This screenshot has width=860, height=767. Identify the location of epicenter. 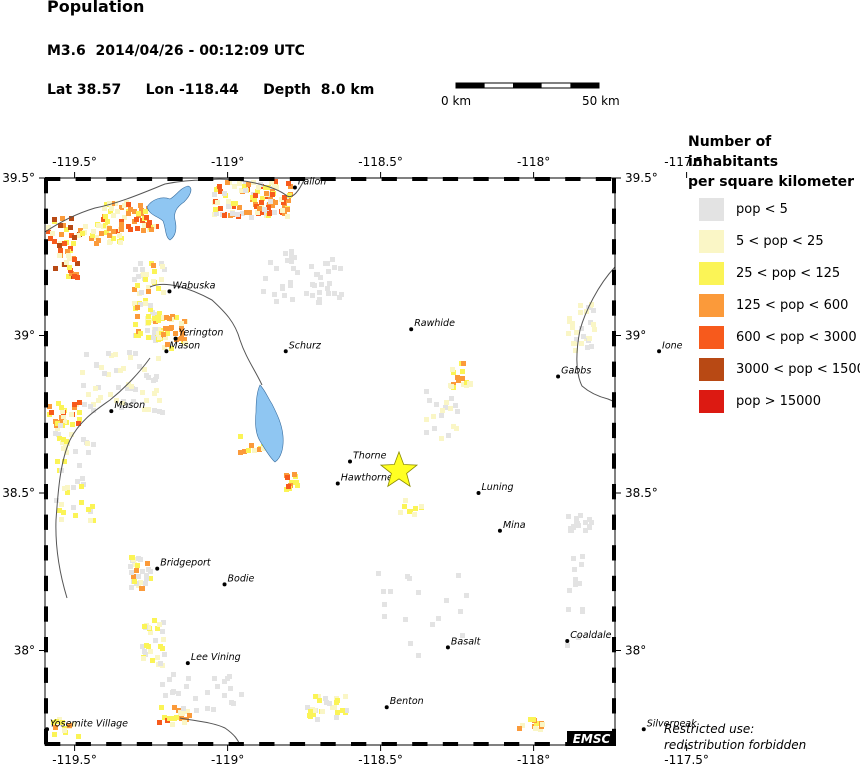
(399, 469).